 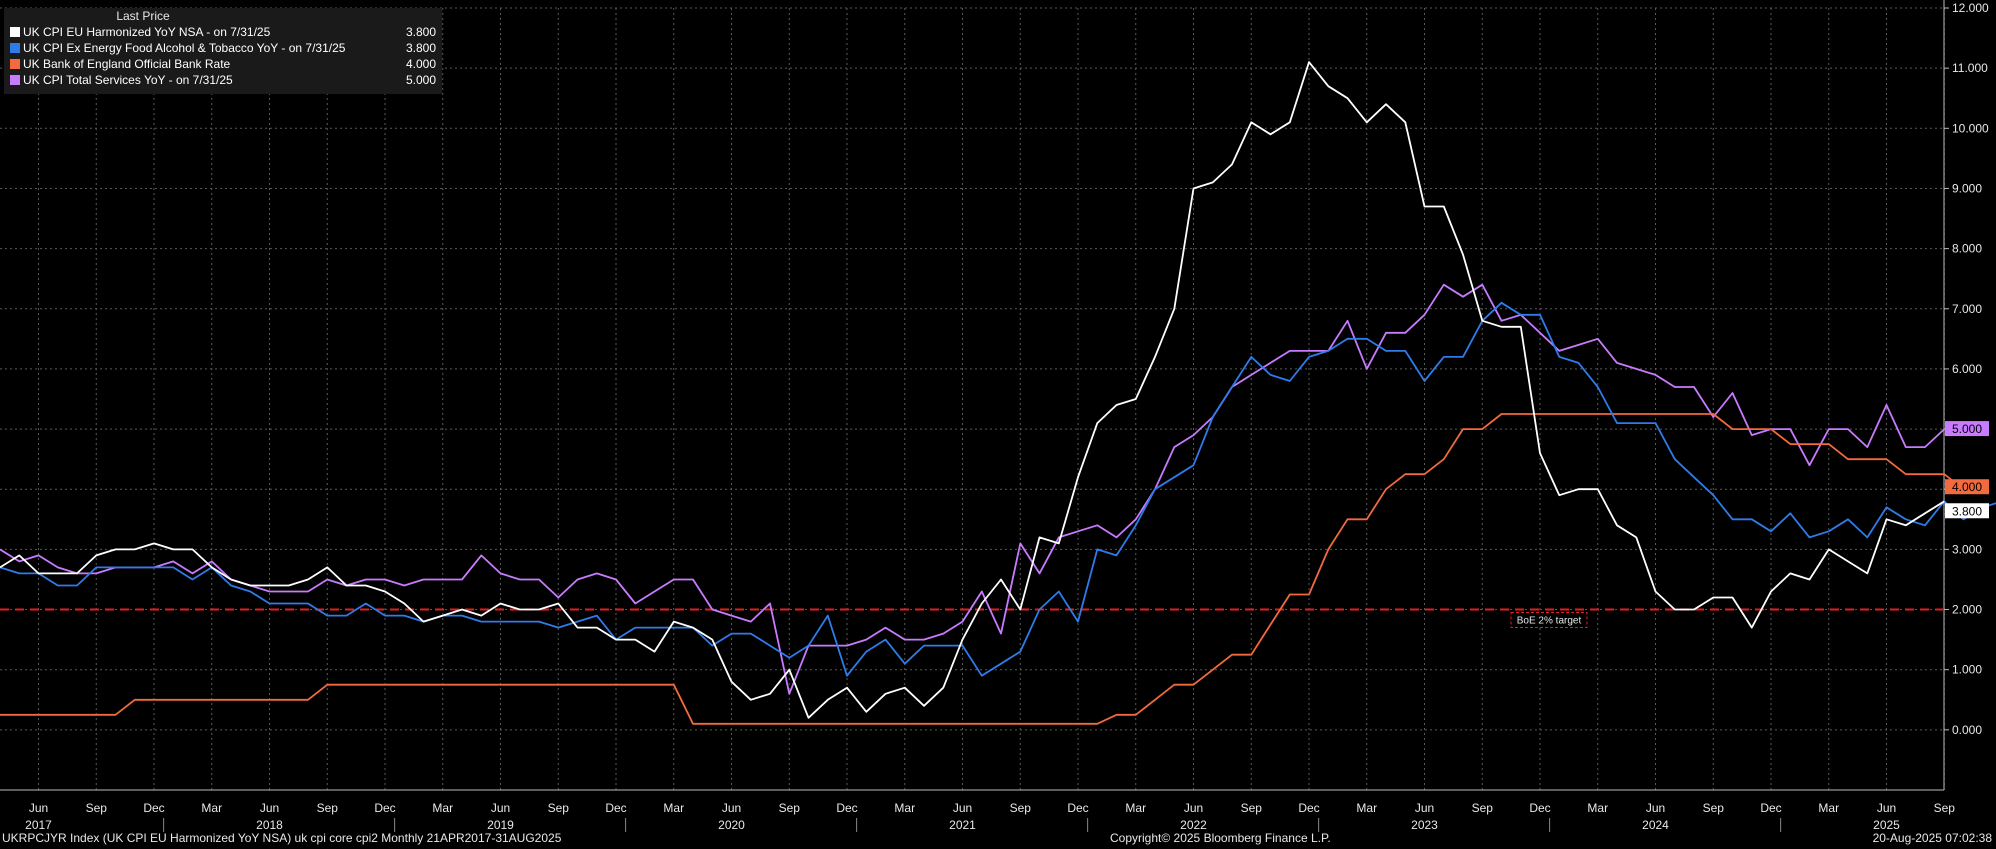 I want to click on x-year-label: 2017, so click(x=38, y=825).